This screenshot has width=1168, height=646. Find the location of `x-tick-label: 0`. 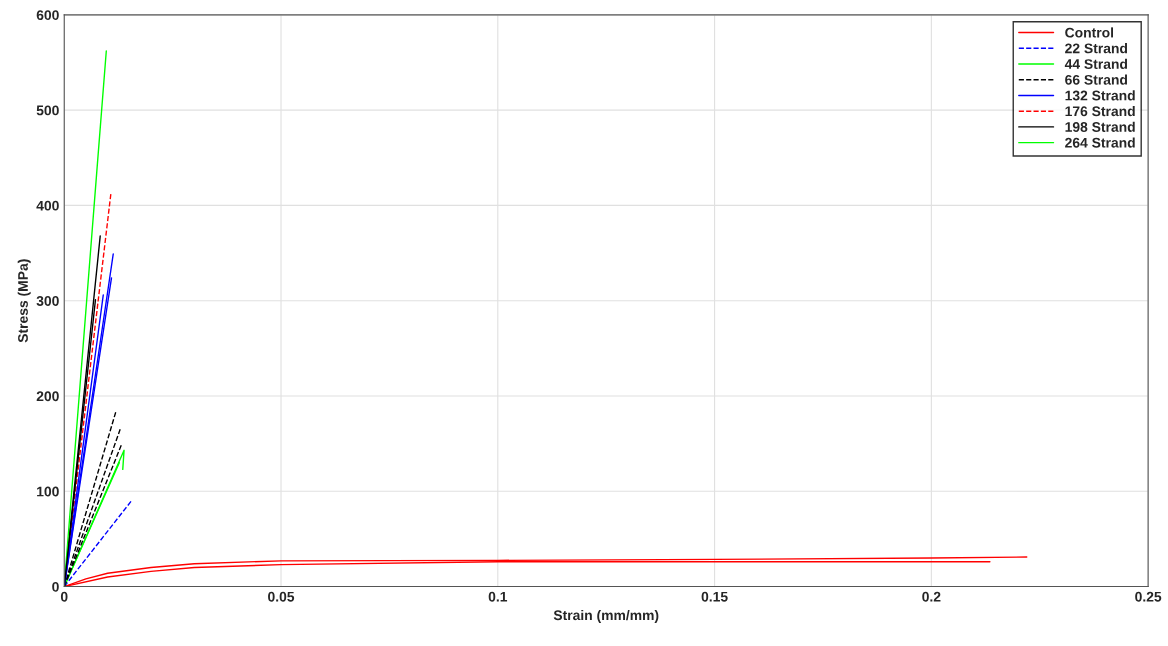

x-tick-label: 0 is located at coordinates (64, 596).